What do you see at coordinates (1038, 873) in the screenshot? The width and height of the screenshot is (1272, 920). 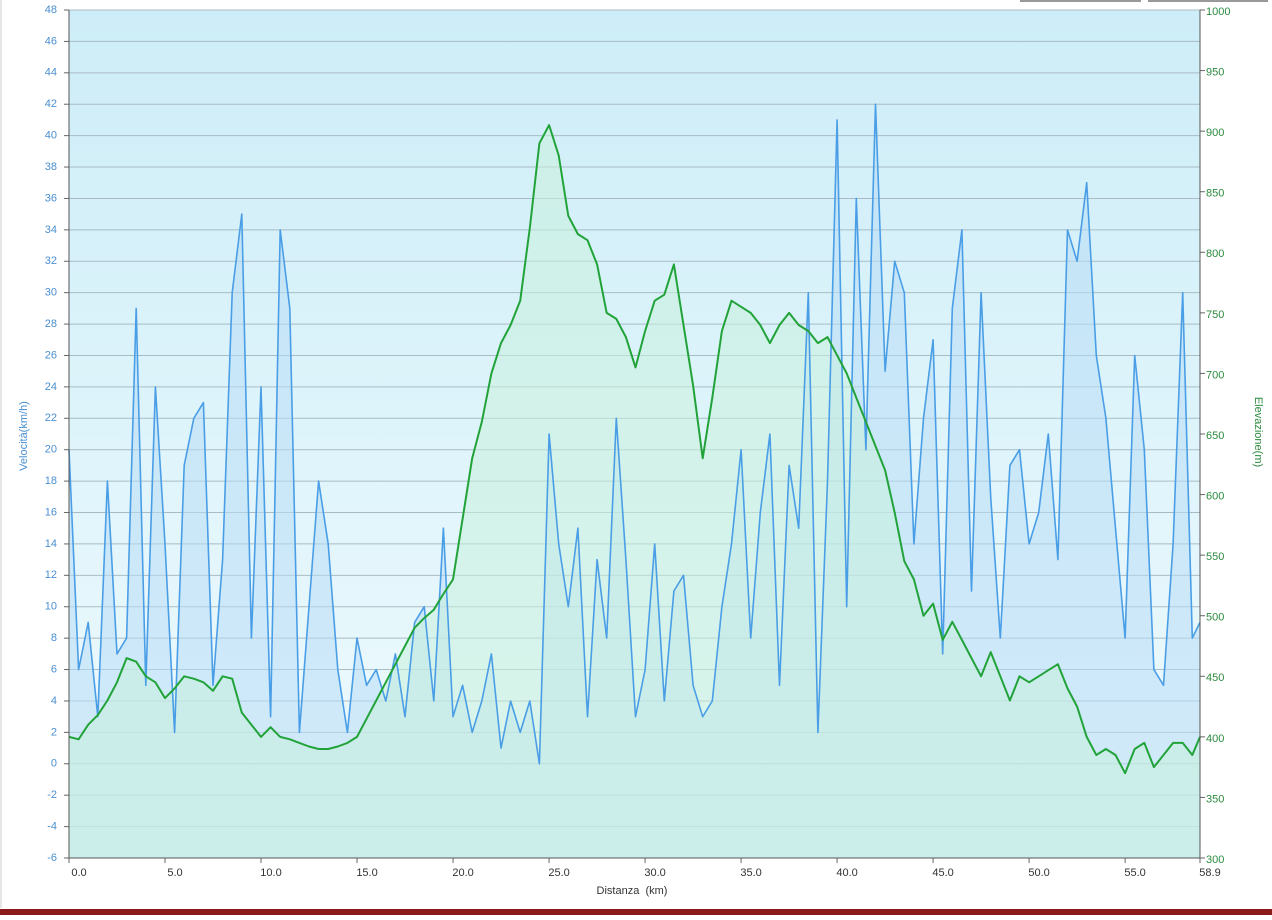 I see `x-tick-label: 50.0` at bounding box center [1038, 873].